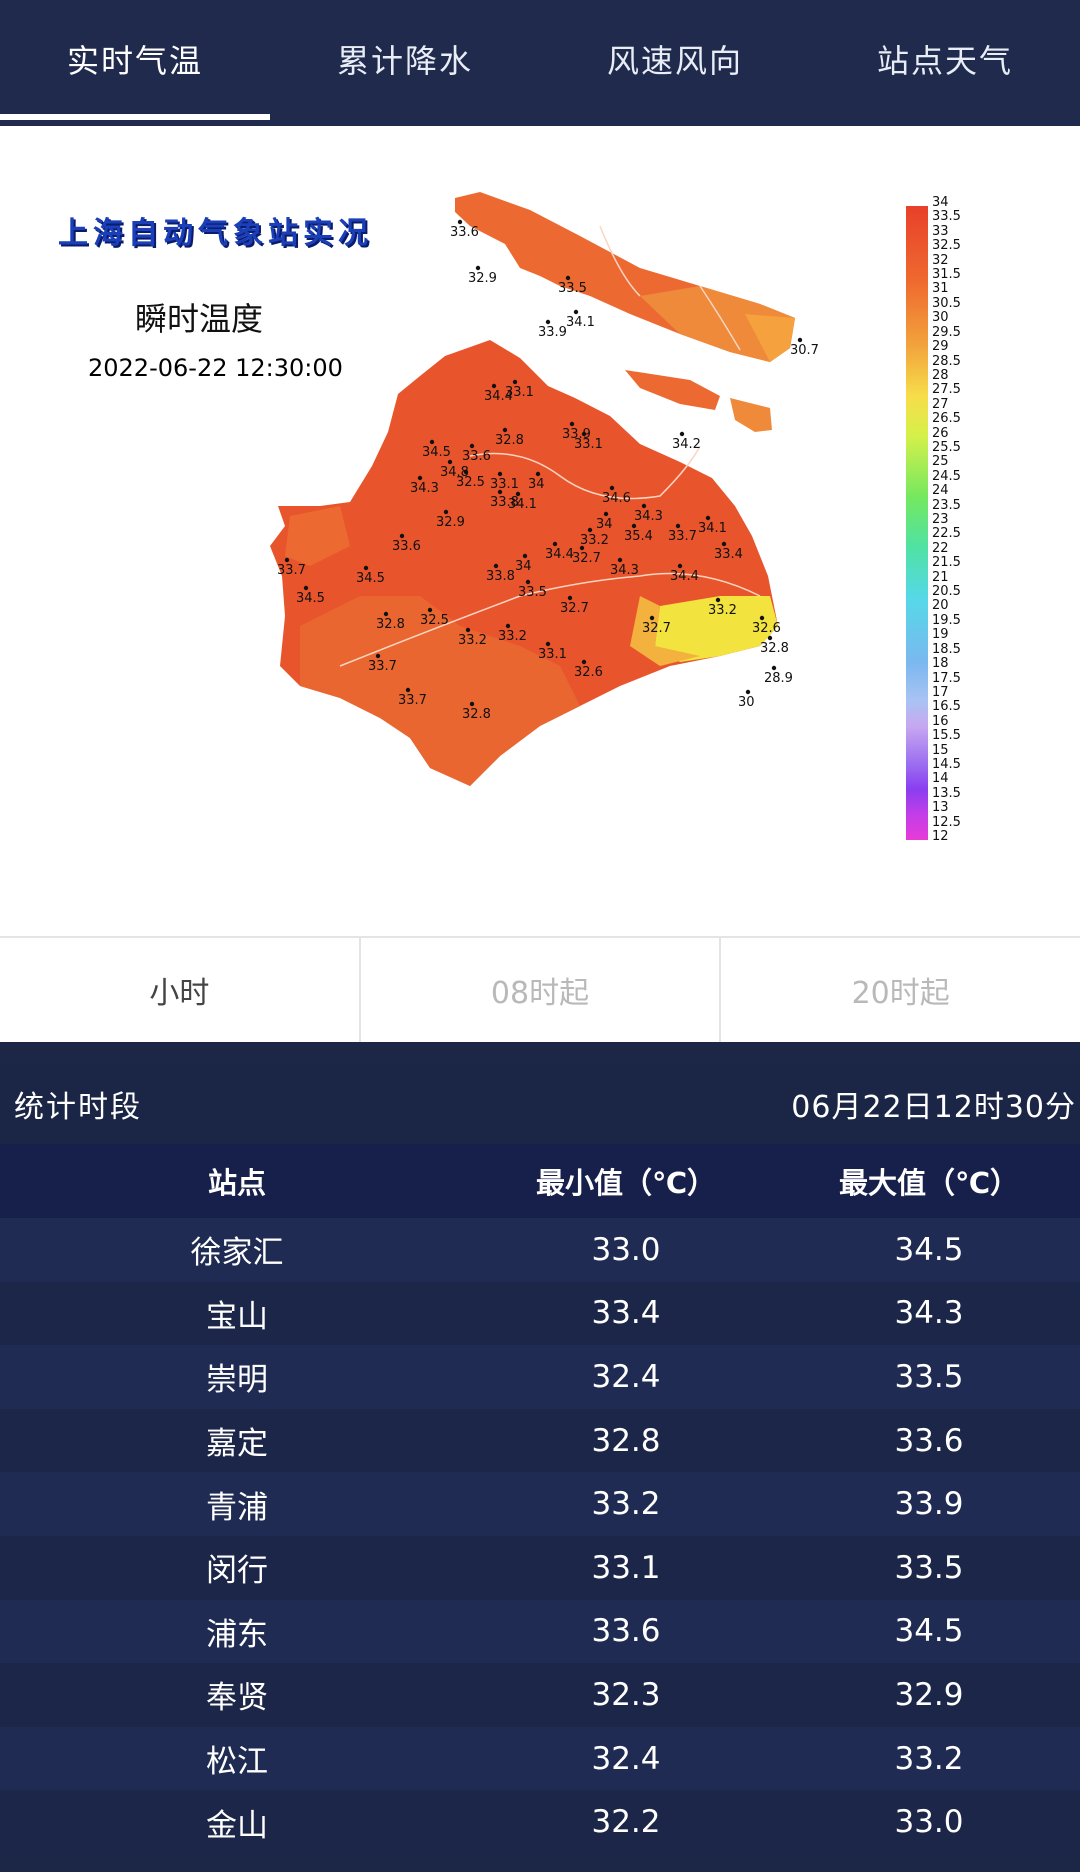 This screenshot has height=1872, width=1080. What do you see at coordinates (540, 1822) in the screenshot?
I see `table-row: 金山 32.2 33.0` at bounding box center [540, 1822].